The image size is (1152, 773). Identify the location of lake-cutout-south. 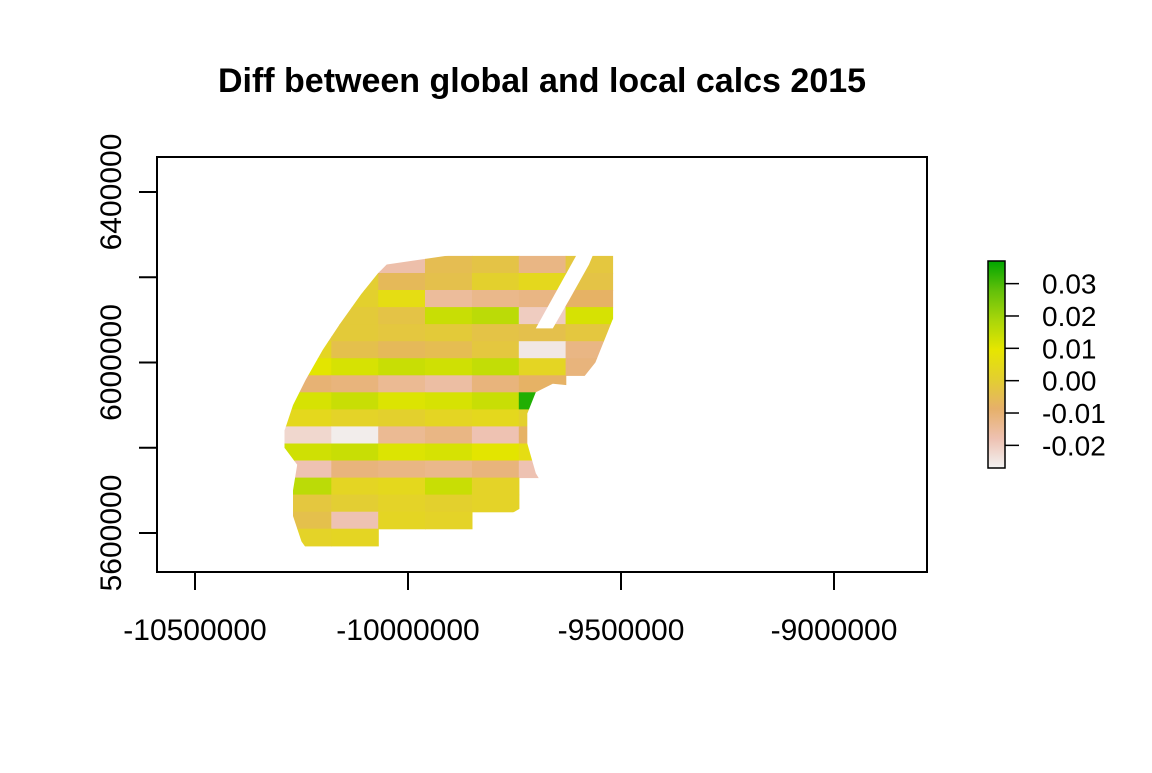
(559, 439).